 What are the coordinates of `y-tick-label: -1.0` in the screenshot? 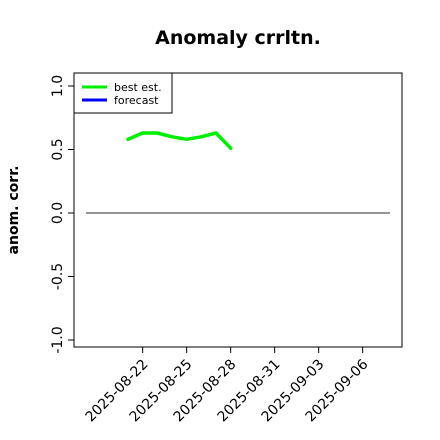 It's located at (58, 339).